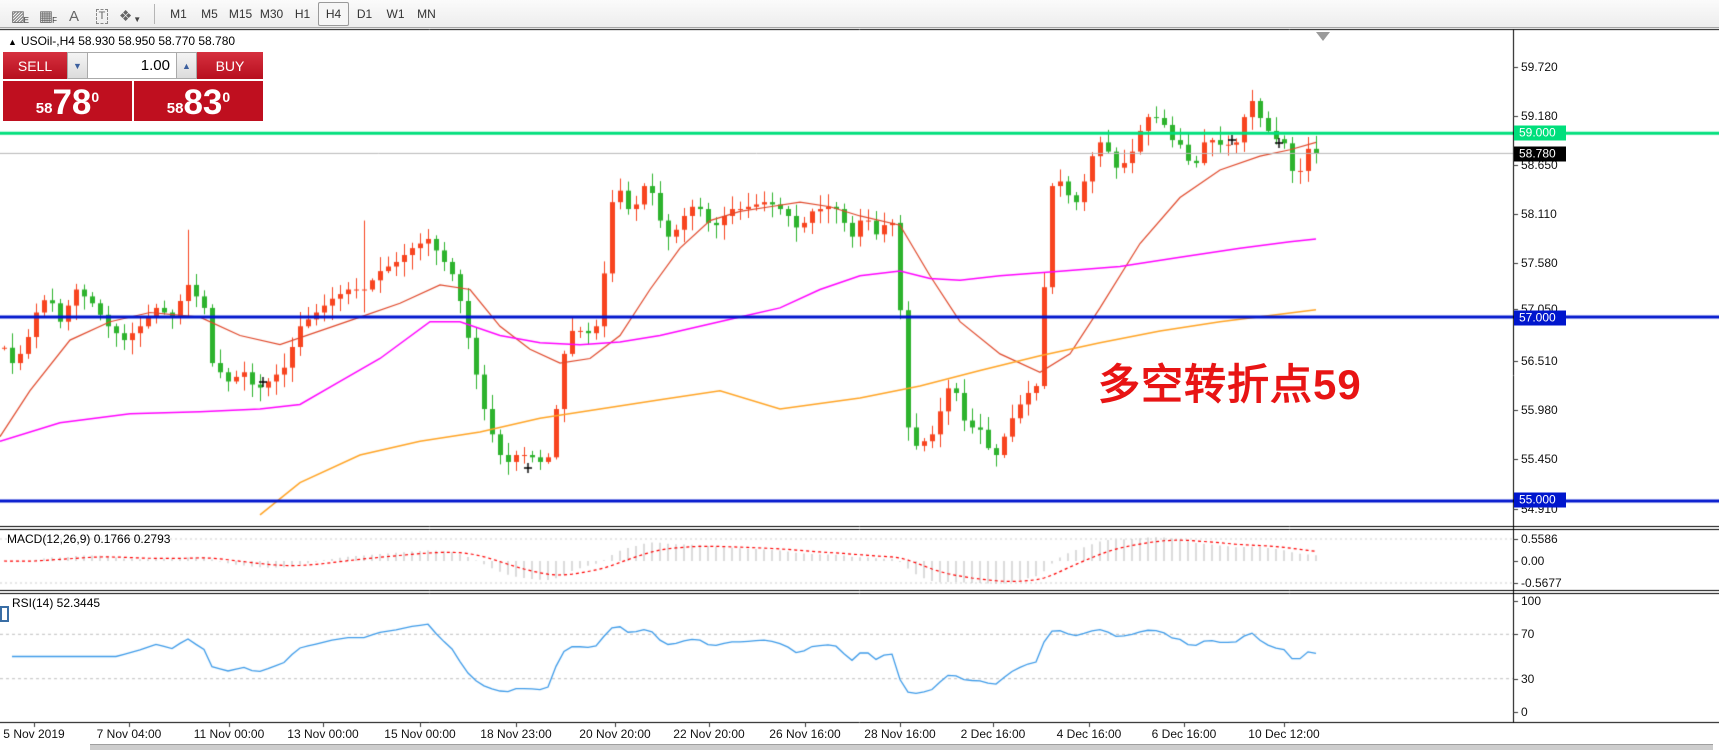 The height and width of the screenshot is (750, 1719). I want to click on level-55-tag: 55.000, so click(1540, 500).